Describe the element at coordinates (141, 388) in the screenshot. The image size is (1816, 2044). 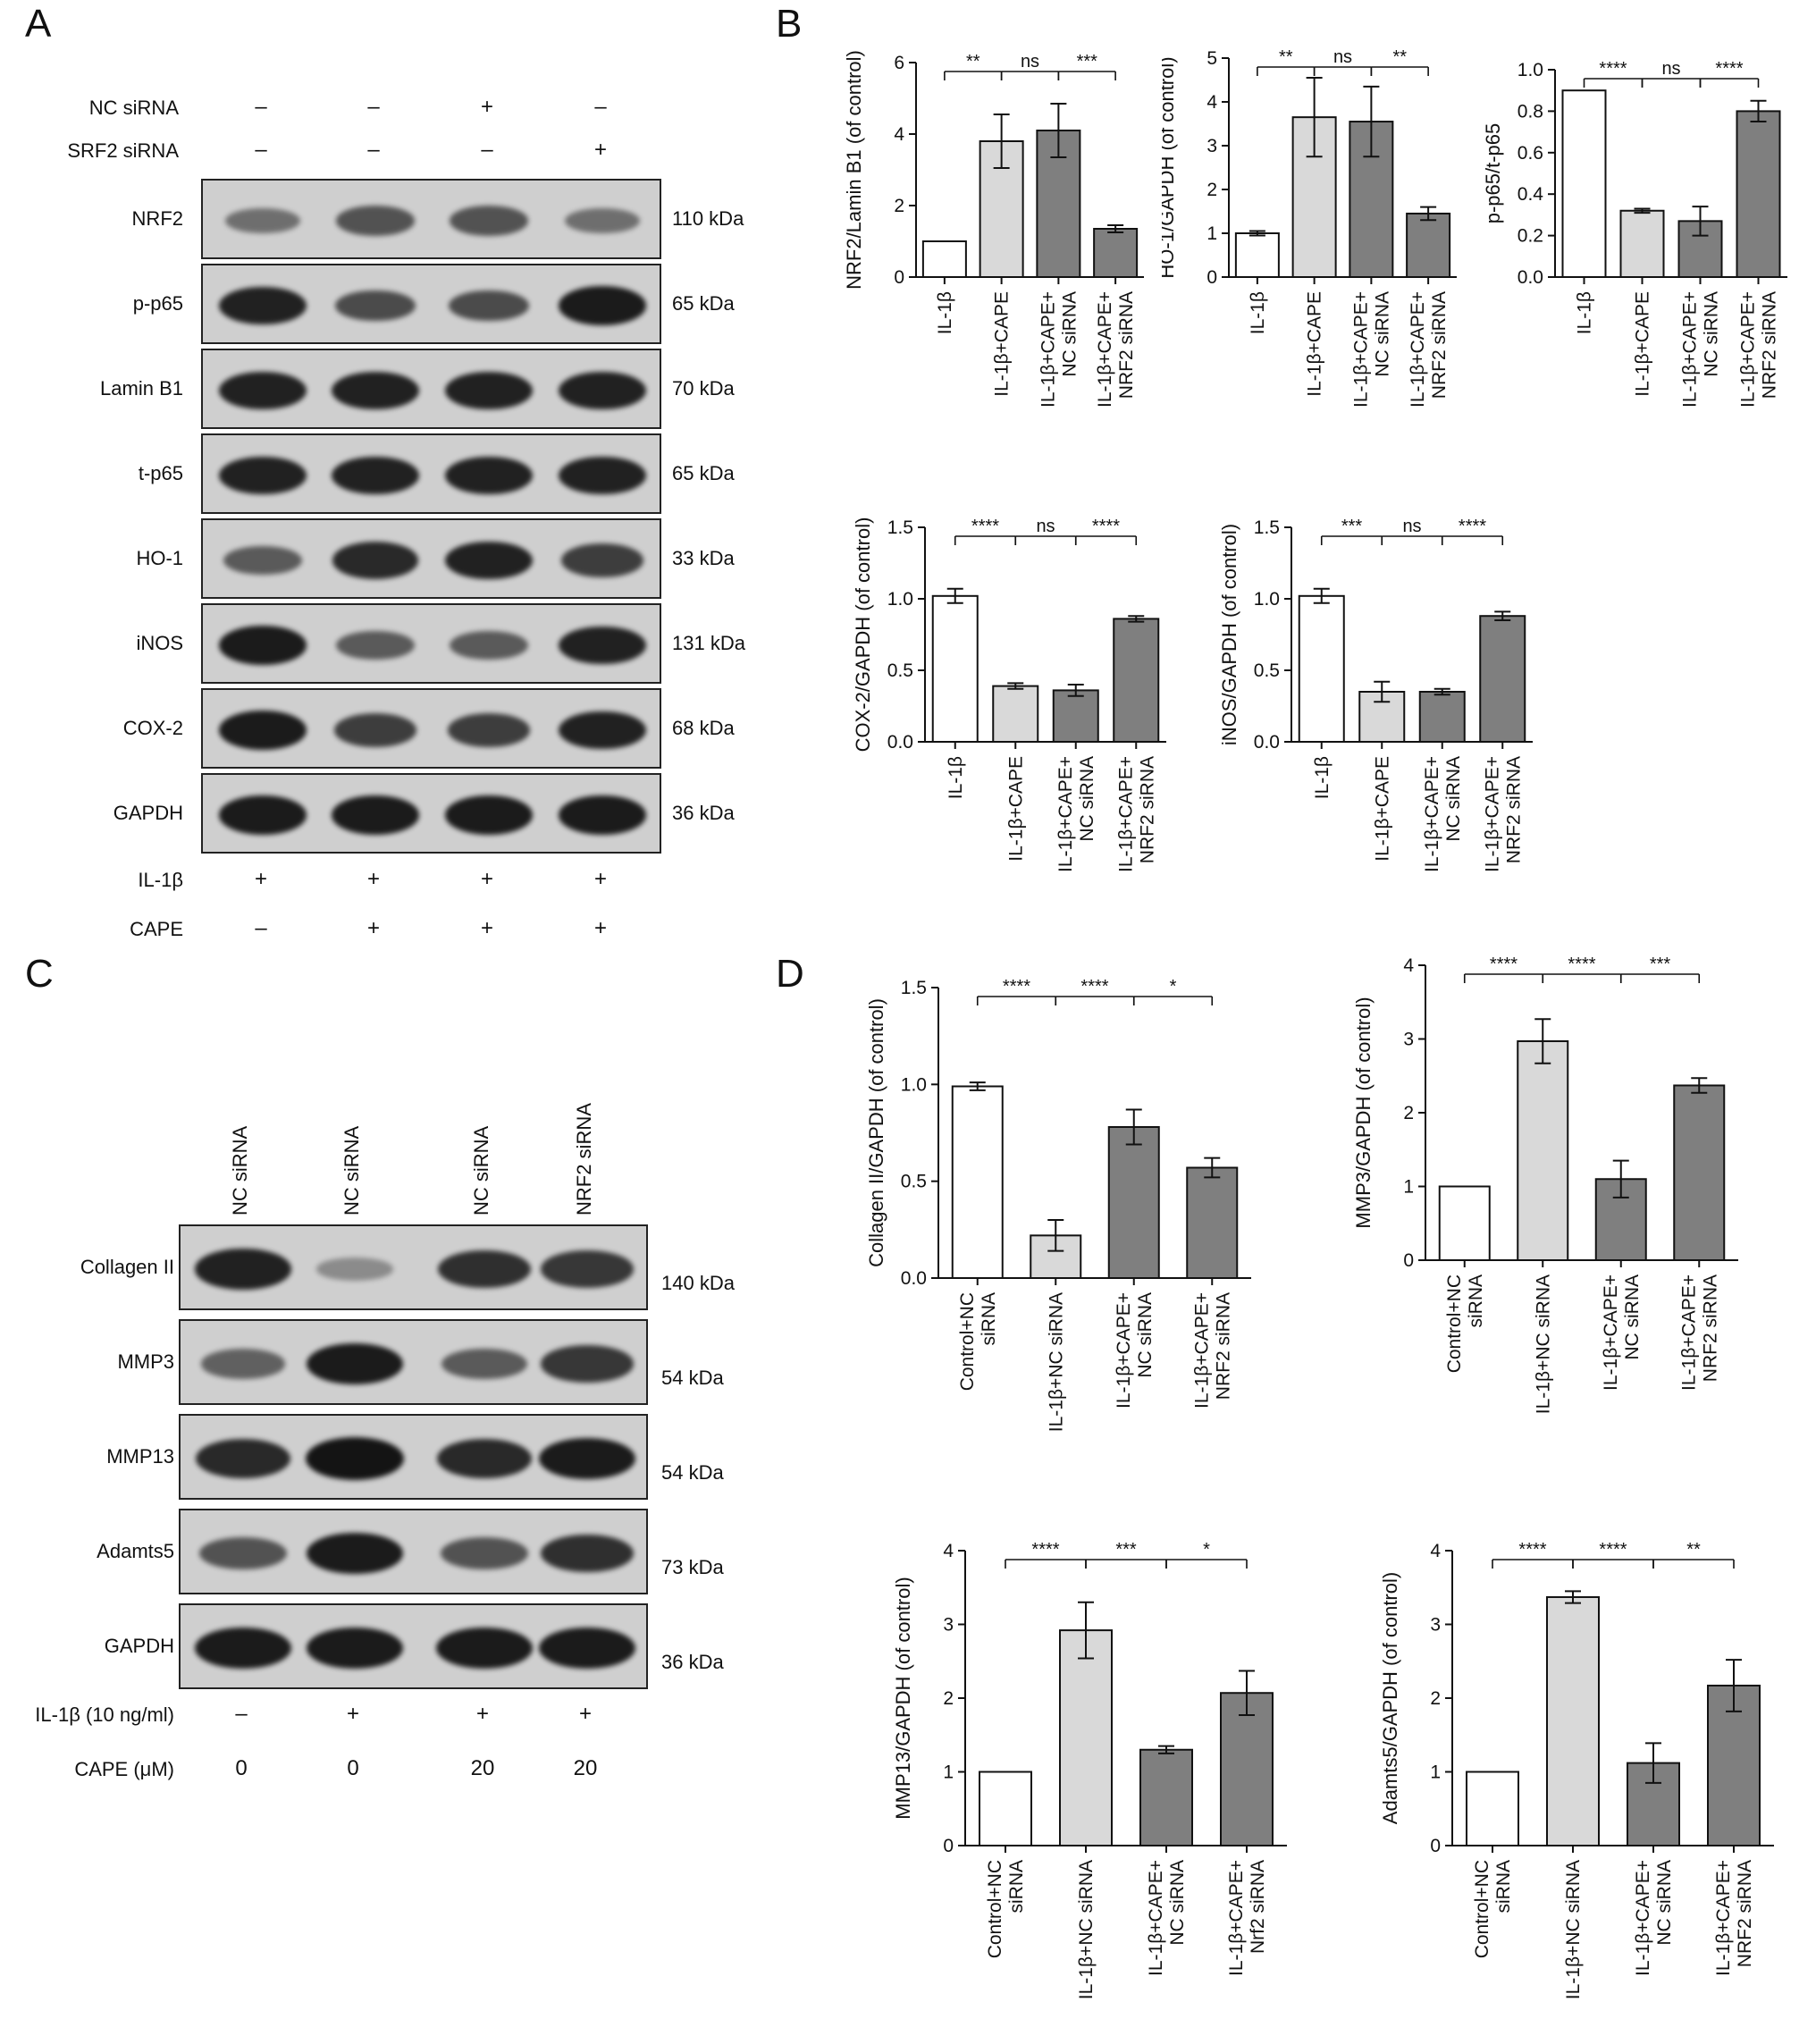
I see `blot-label-lamin-b1: Lamin B1` at that location.